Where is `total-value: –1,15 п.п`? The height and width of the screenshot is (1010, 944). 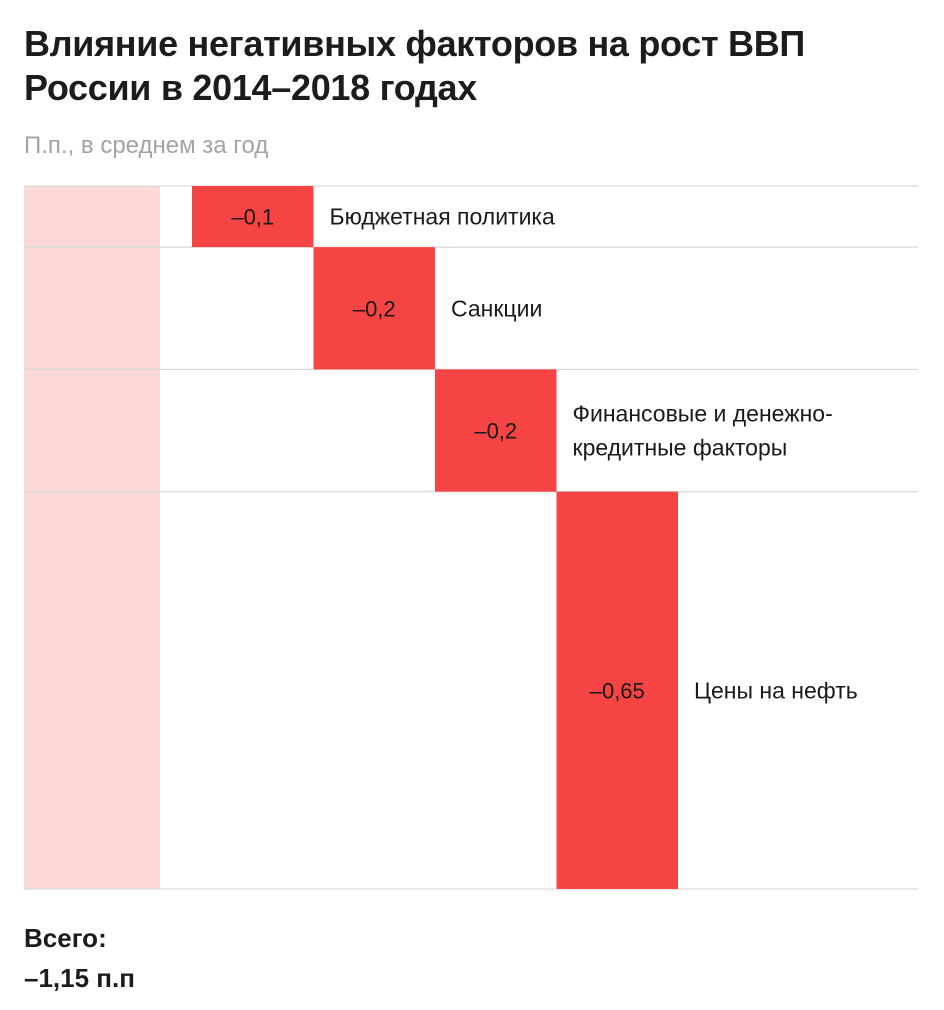
total-value: –1,15 п.п is located at coordinates (79, 978).